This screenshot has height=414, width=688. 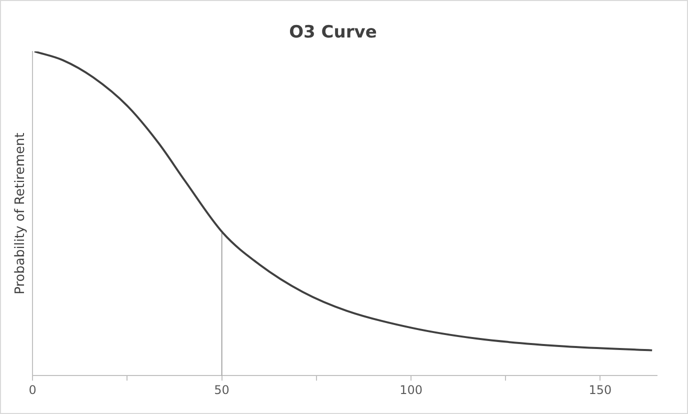 I want to click on y-axis-title: Probability of Retirement, so click(x=20, y=213).